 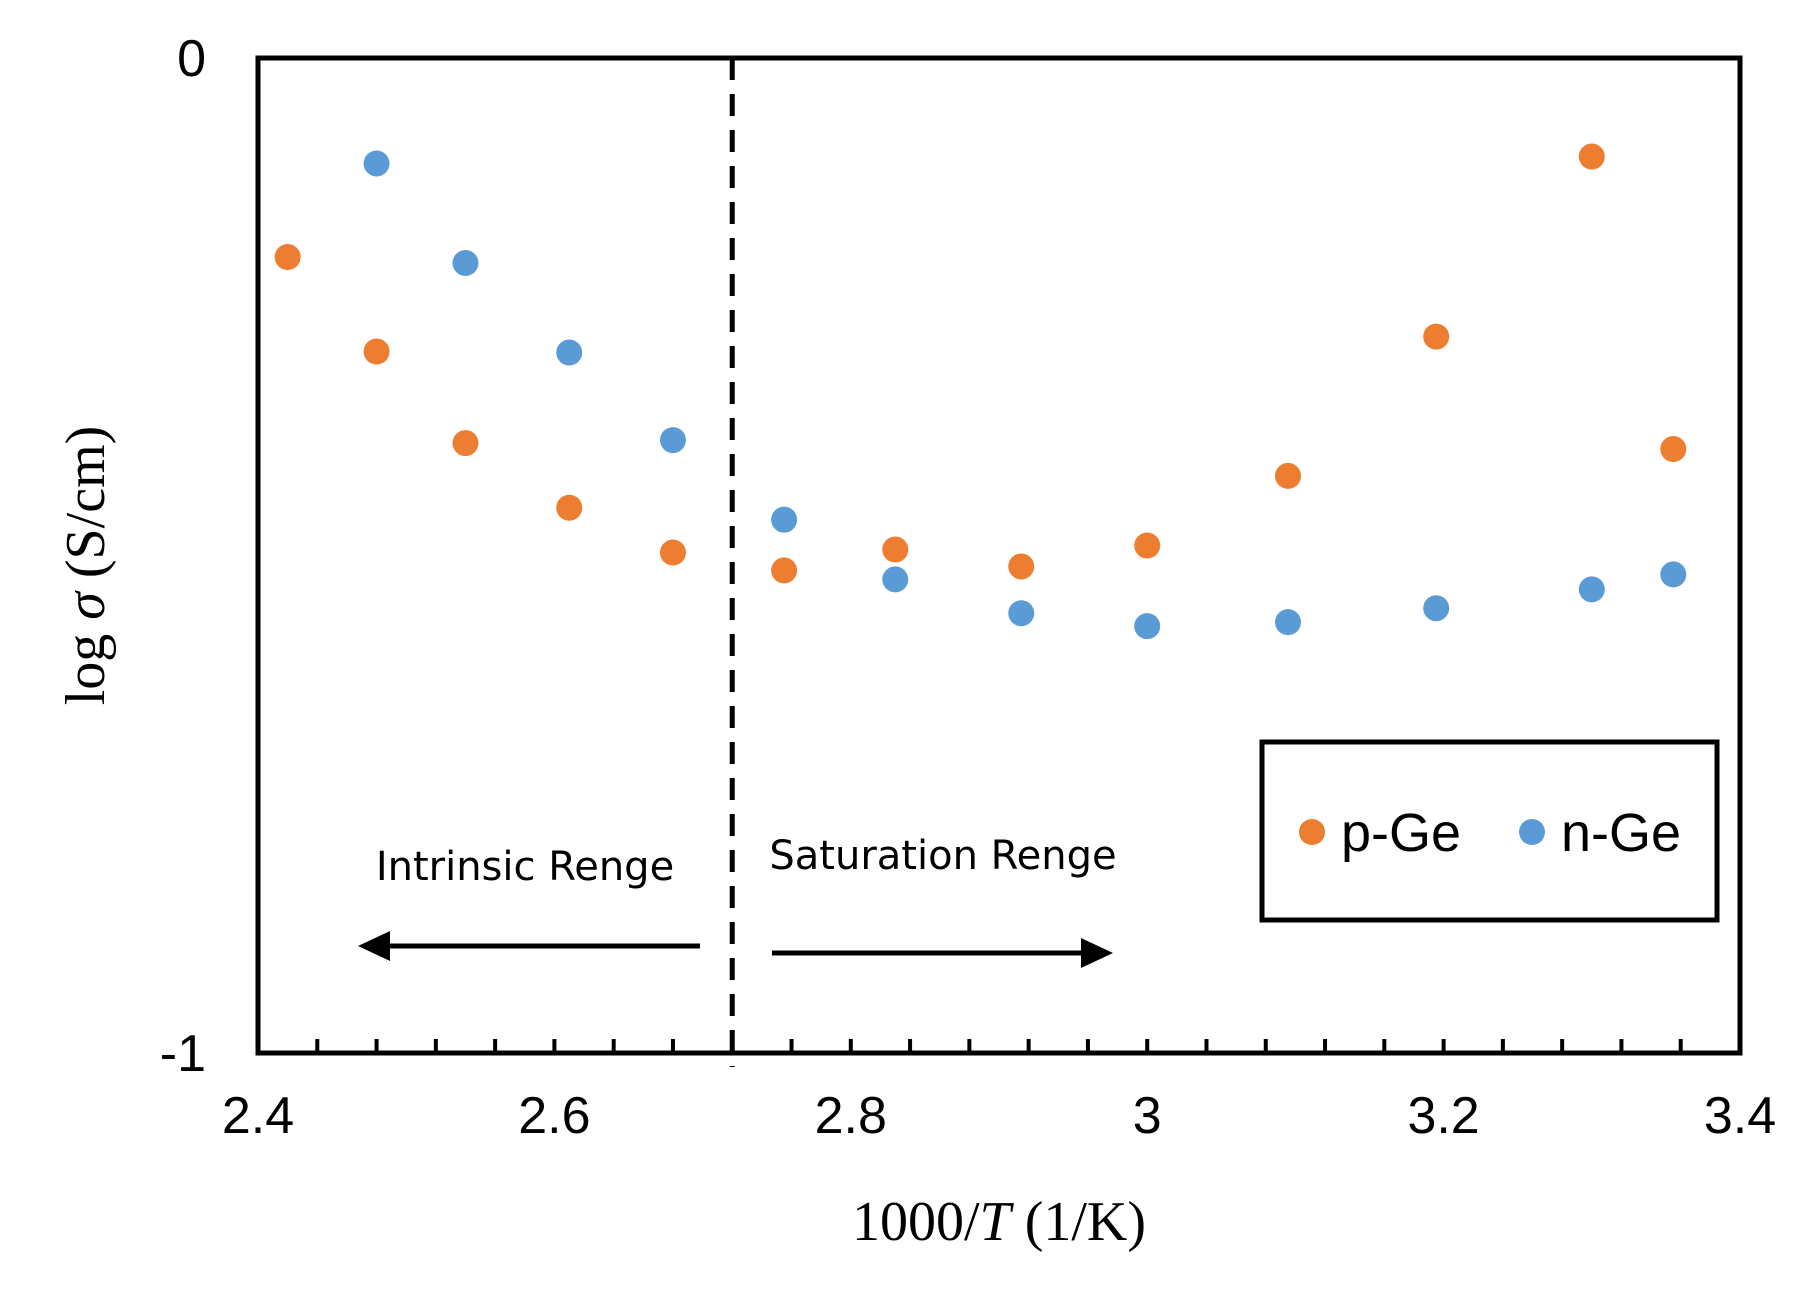 What do you see at coordinates (525, 867) in the screenshot?
I see `intrinsic-range-label: Intrinsic Renge` at bounding box center [525, 867].